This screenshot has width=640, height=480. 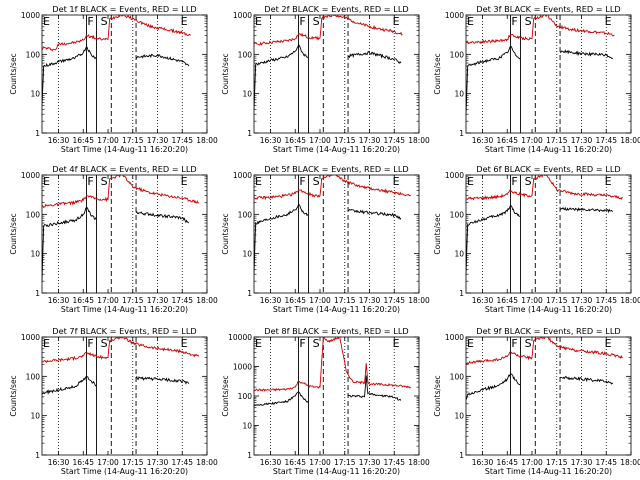 What do you see at coordinates (548, 9) in the screenshot?
I see `chart-title: Det 3f BLACK = Events, RED = LLD` at bounding box center [548, 9].